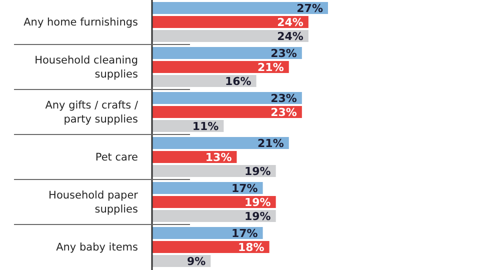 The width and height of the screenshot is (480, 270). I want to click on data-label: 9%, so click(196, 261).